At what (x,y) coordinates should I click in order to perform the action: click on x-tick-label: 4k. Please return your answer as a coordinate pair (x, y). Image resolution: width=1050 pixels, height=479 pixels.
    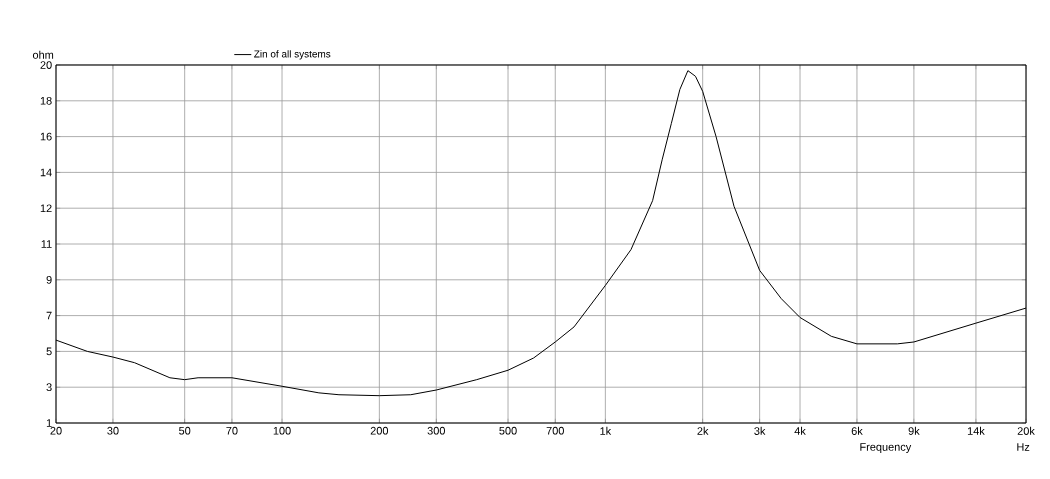
    Looking at the image, I should click on (800, 430).